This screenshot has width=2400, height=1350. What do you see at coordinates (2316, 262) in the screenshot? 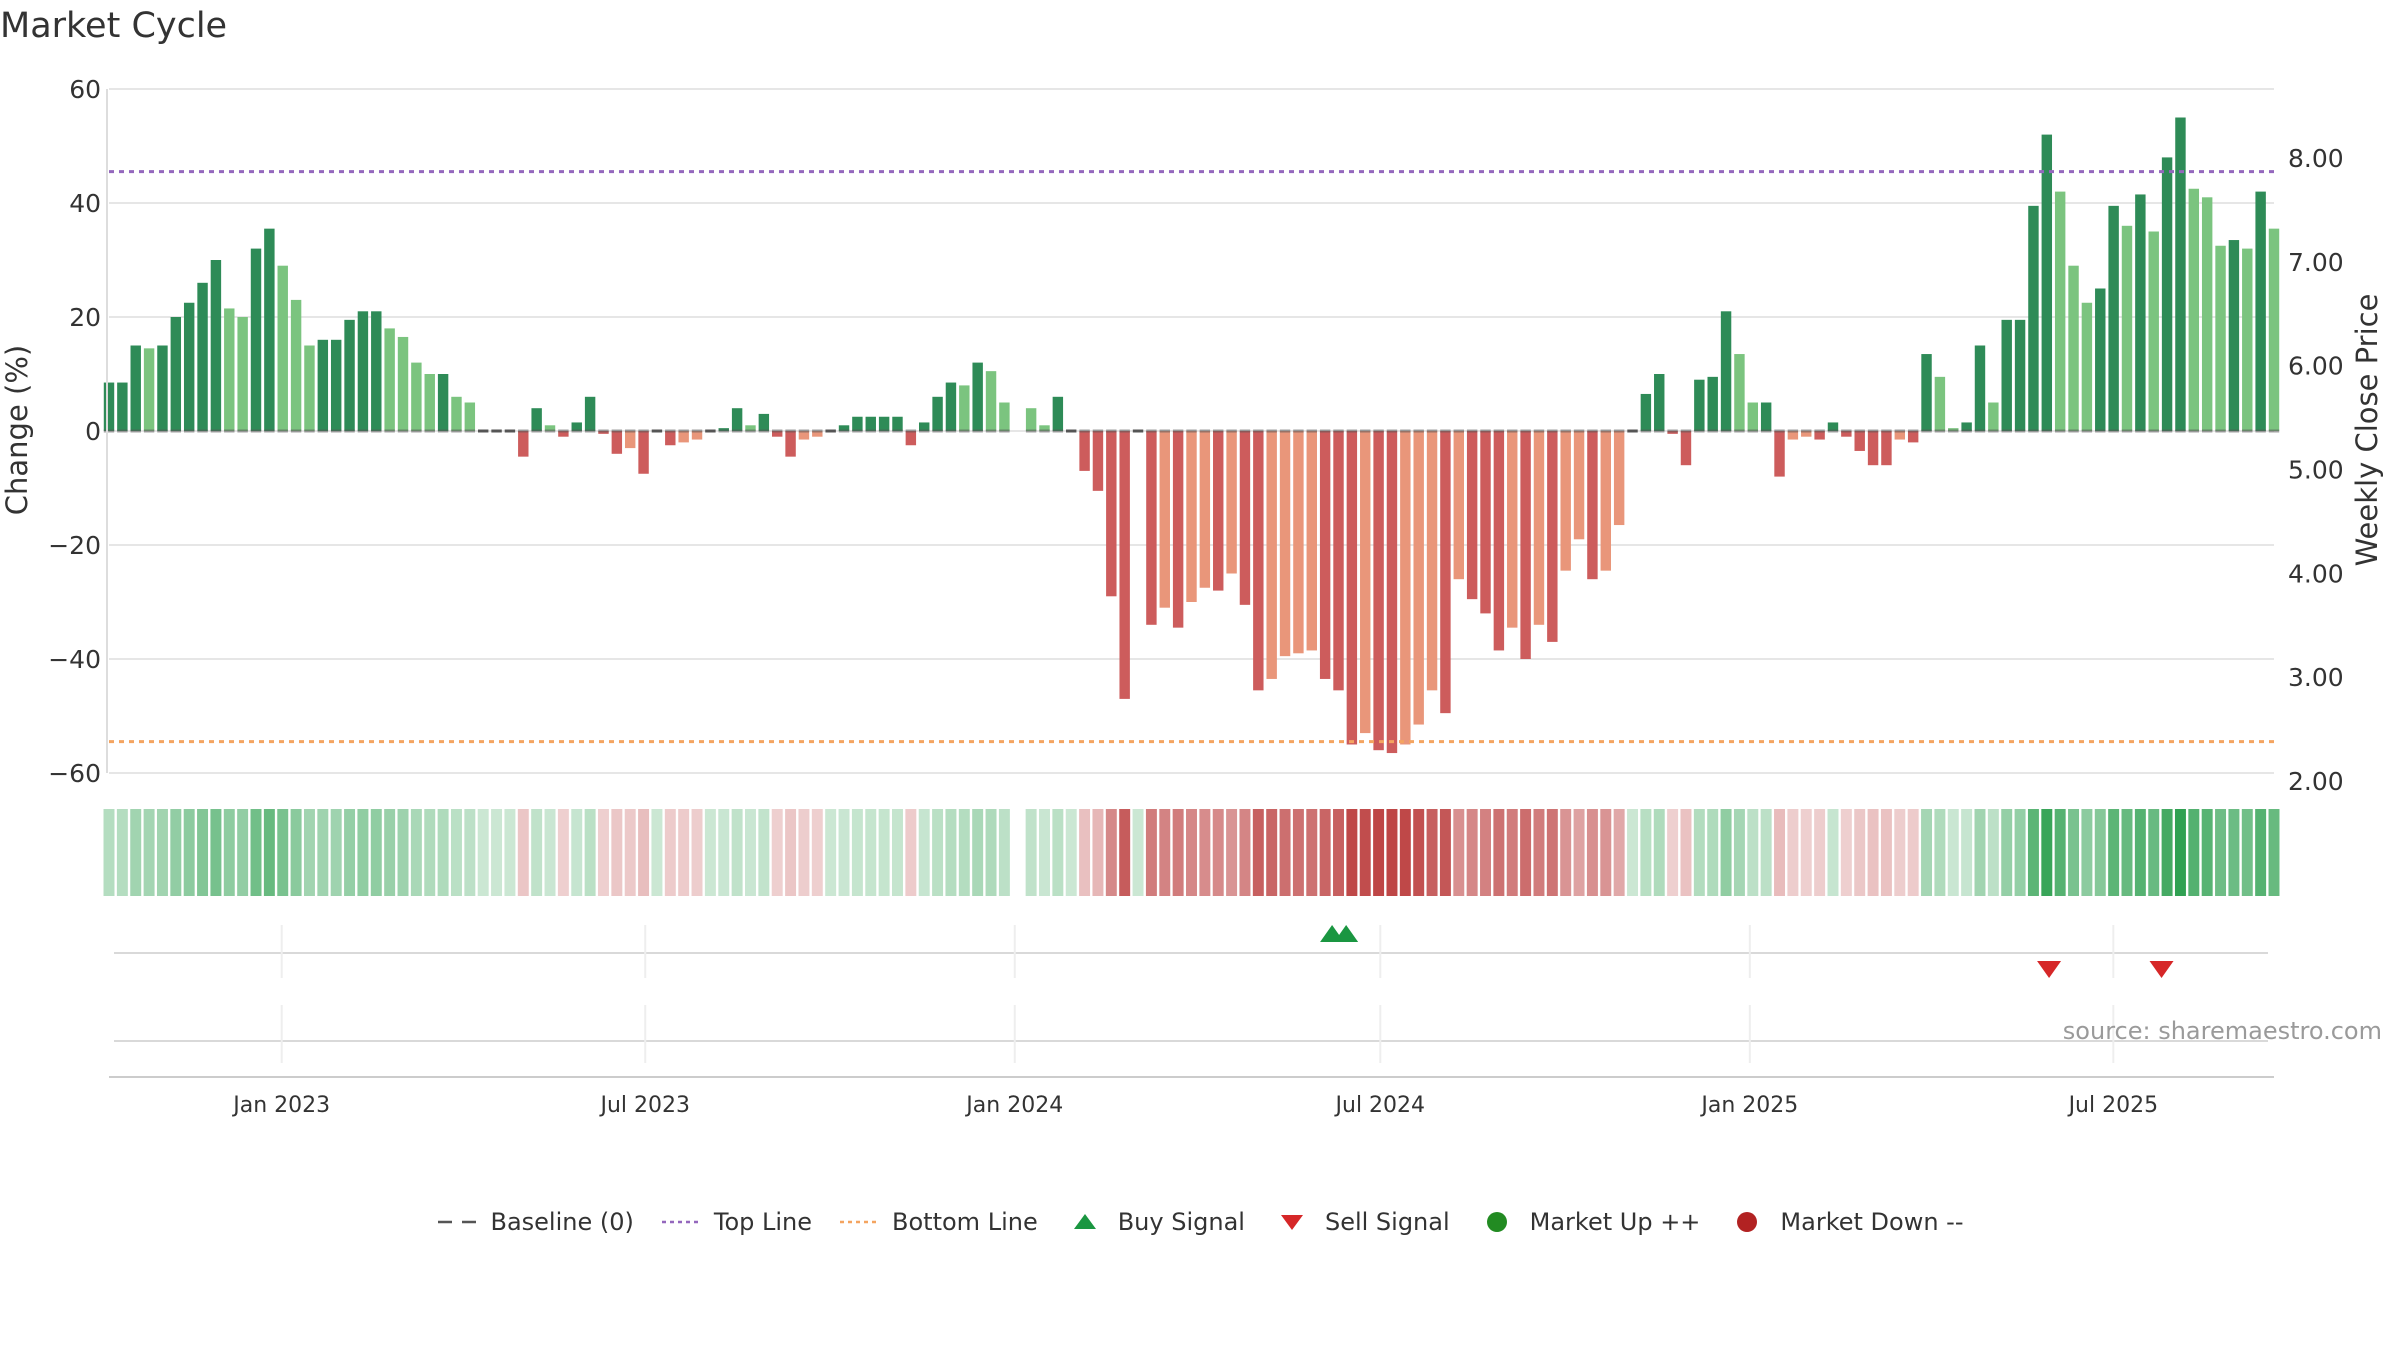
I see `y2-tick-label: 7.00` at bounding box center [2316, 262].